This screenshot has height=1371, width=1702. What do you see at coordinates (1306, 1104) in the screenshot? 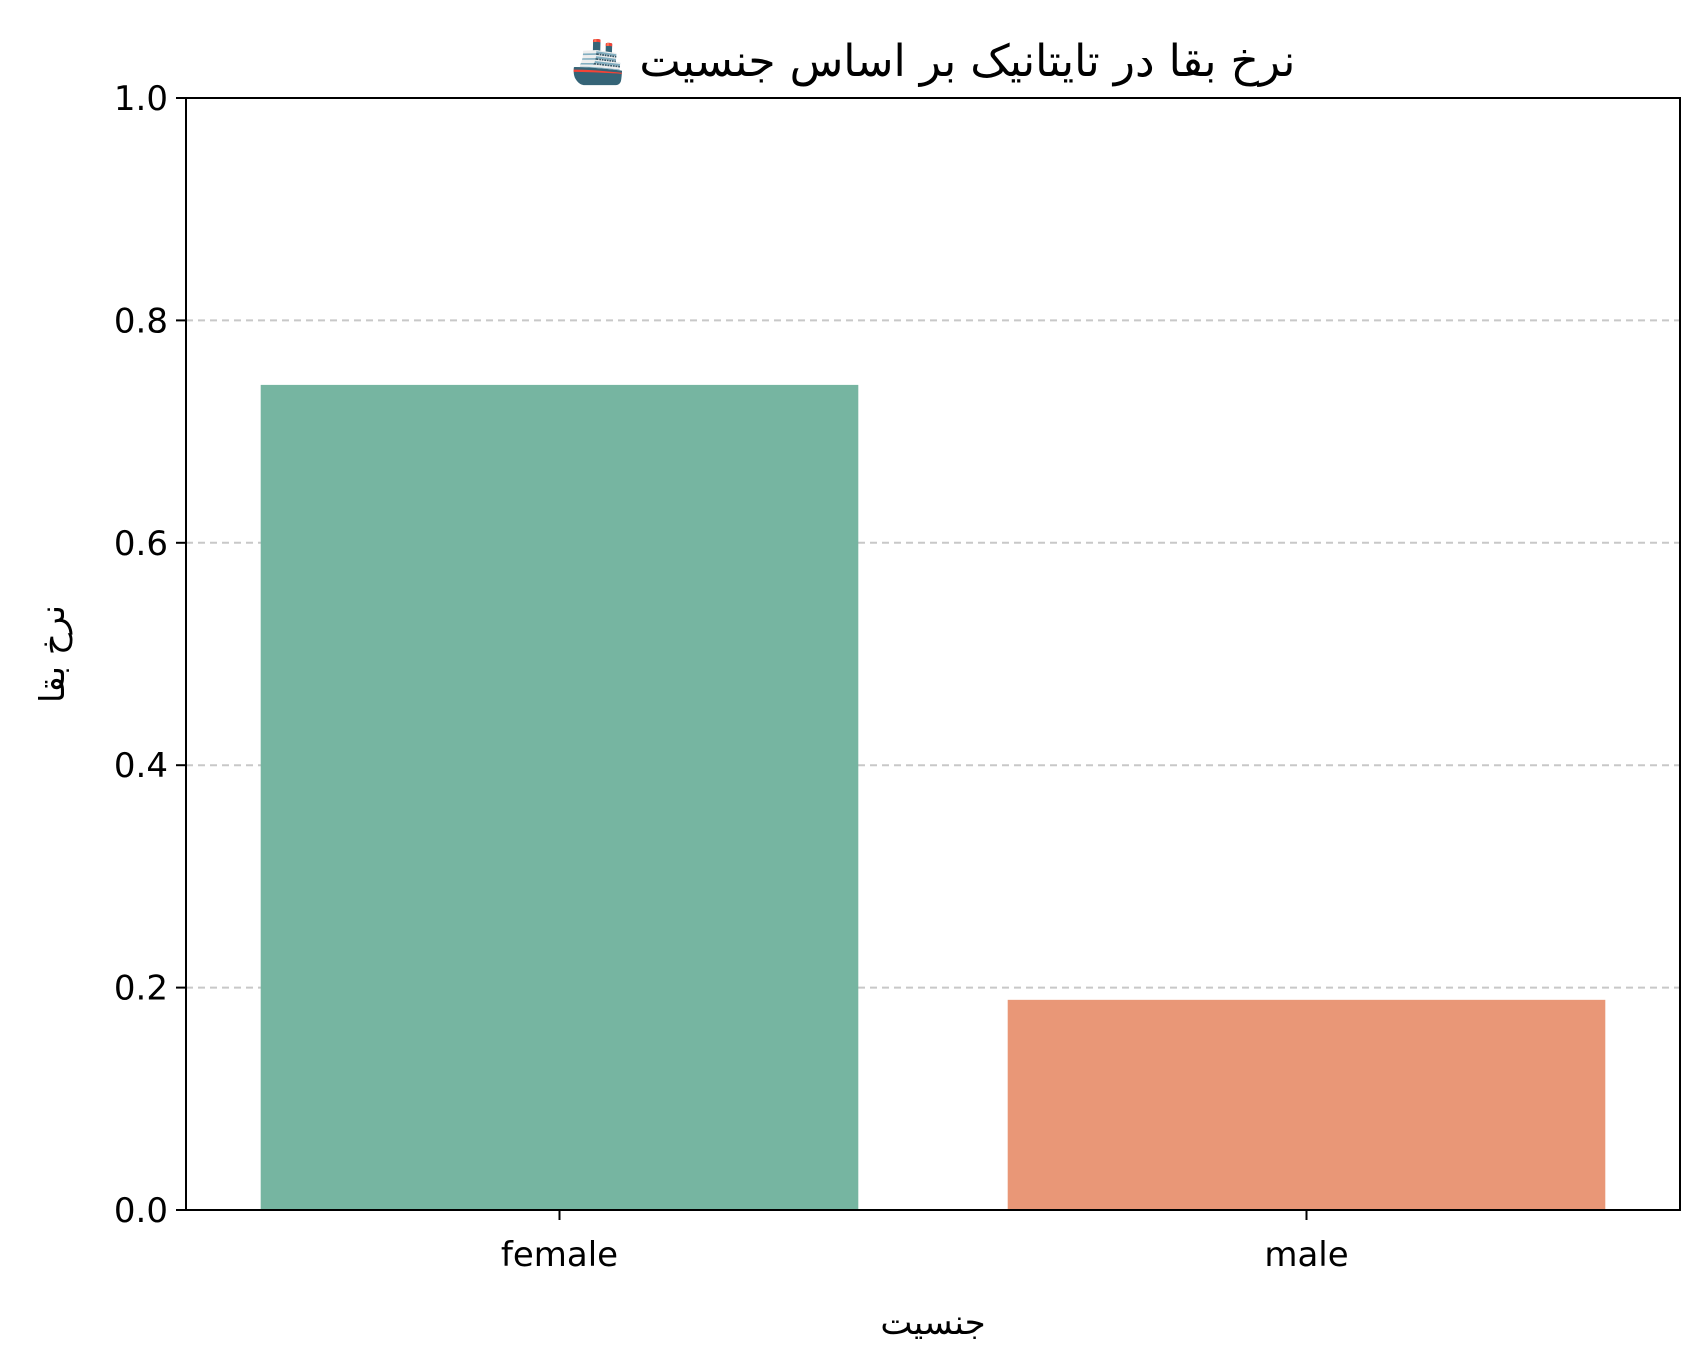
I see `bar-male` at bounding box center [1306, 1104].